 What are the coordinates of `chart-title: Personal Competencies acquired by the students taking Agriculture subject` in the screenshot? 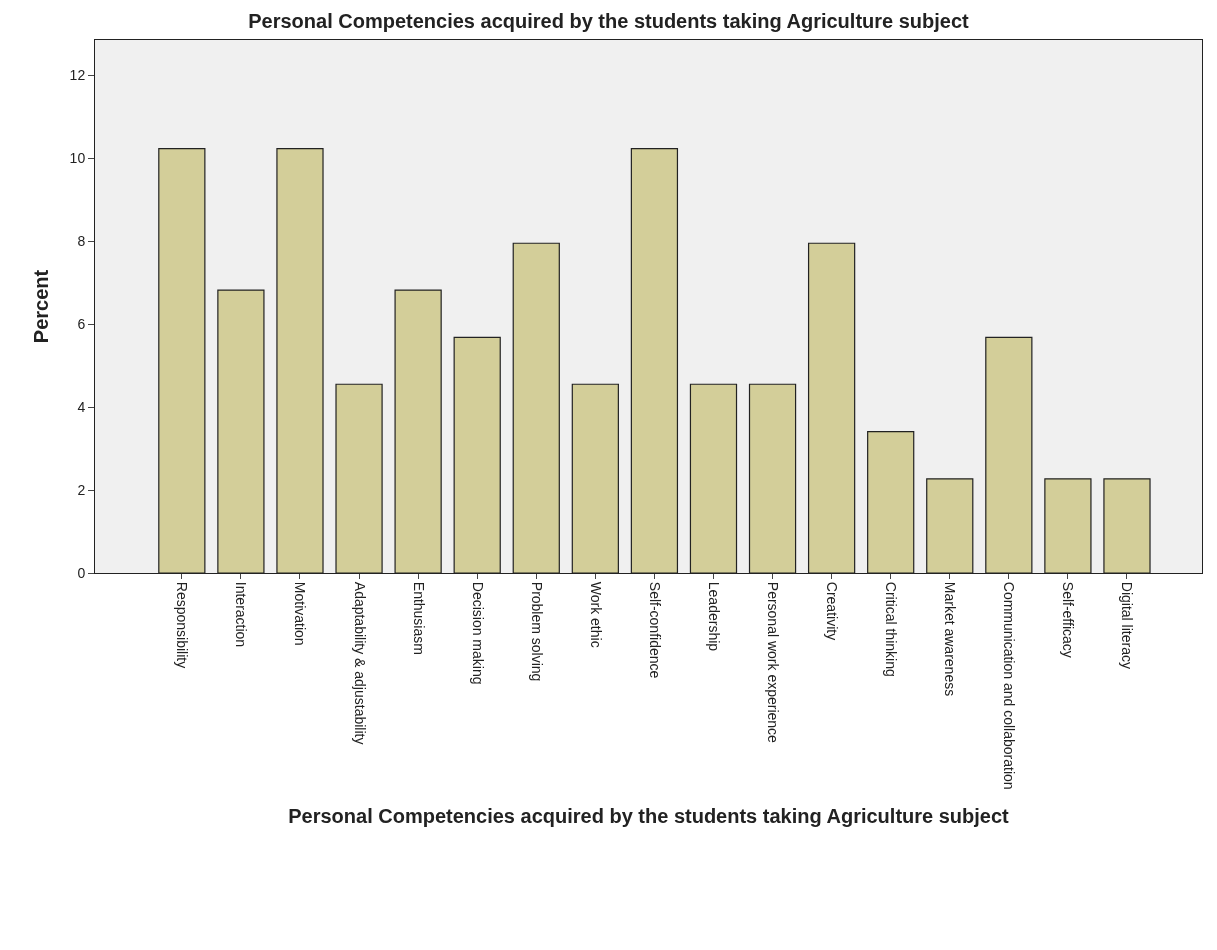 It's located at (609, 21).